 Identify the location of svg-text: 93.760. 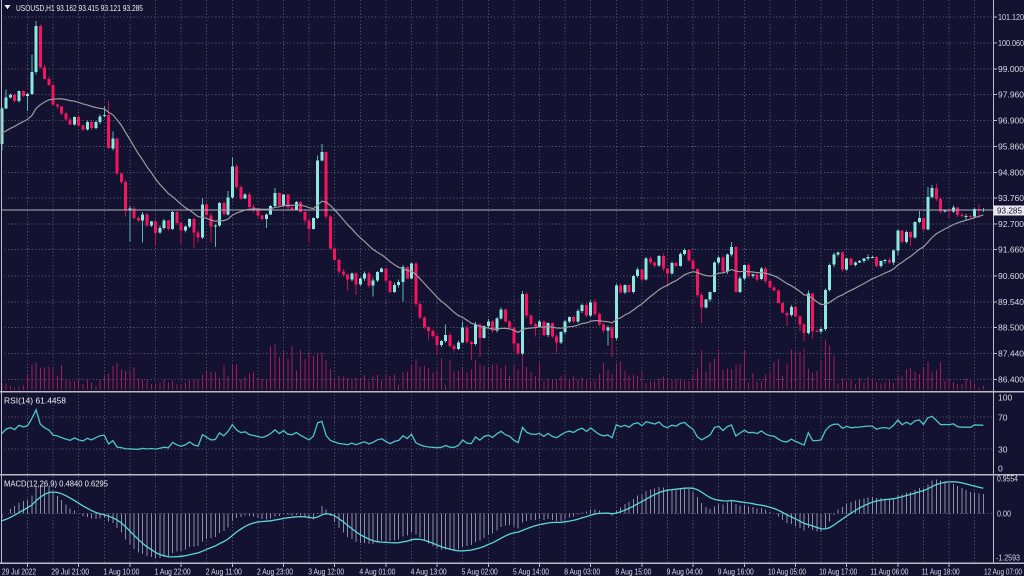
(1011, 198).